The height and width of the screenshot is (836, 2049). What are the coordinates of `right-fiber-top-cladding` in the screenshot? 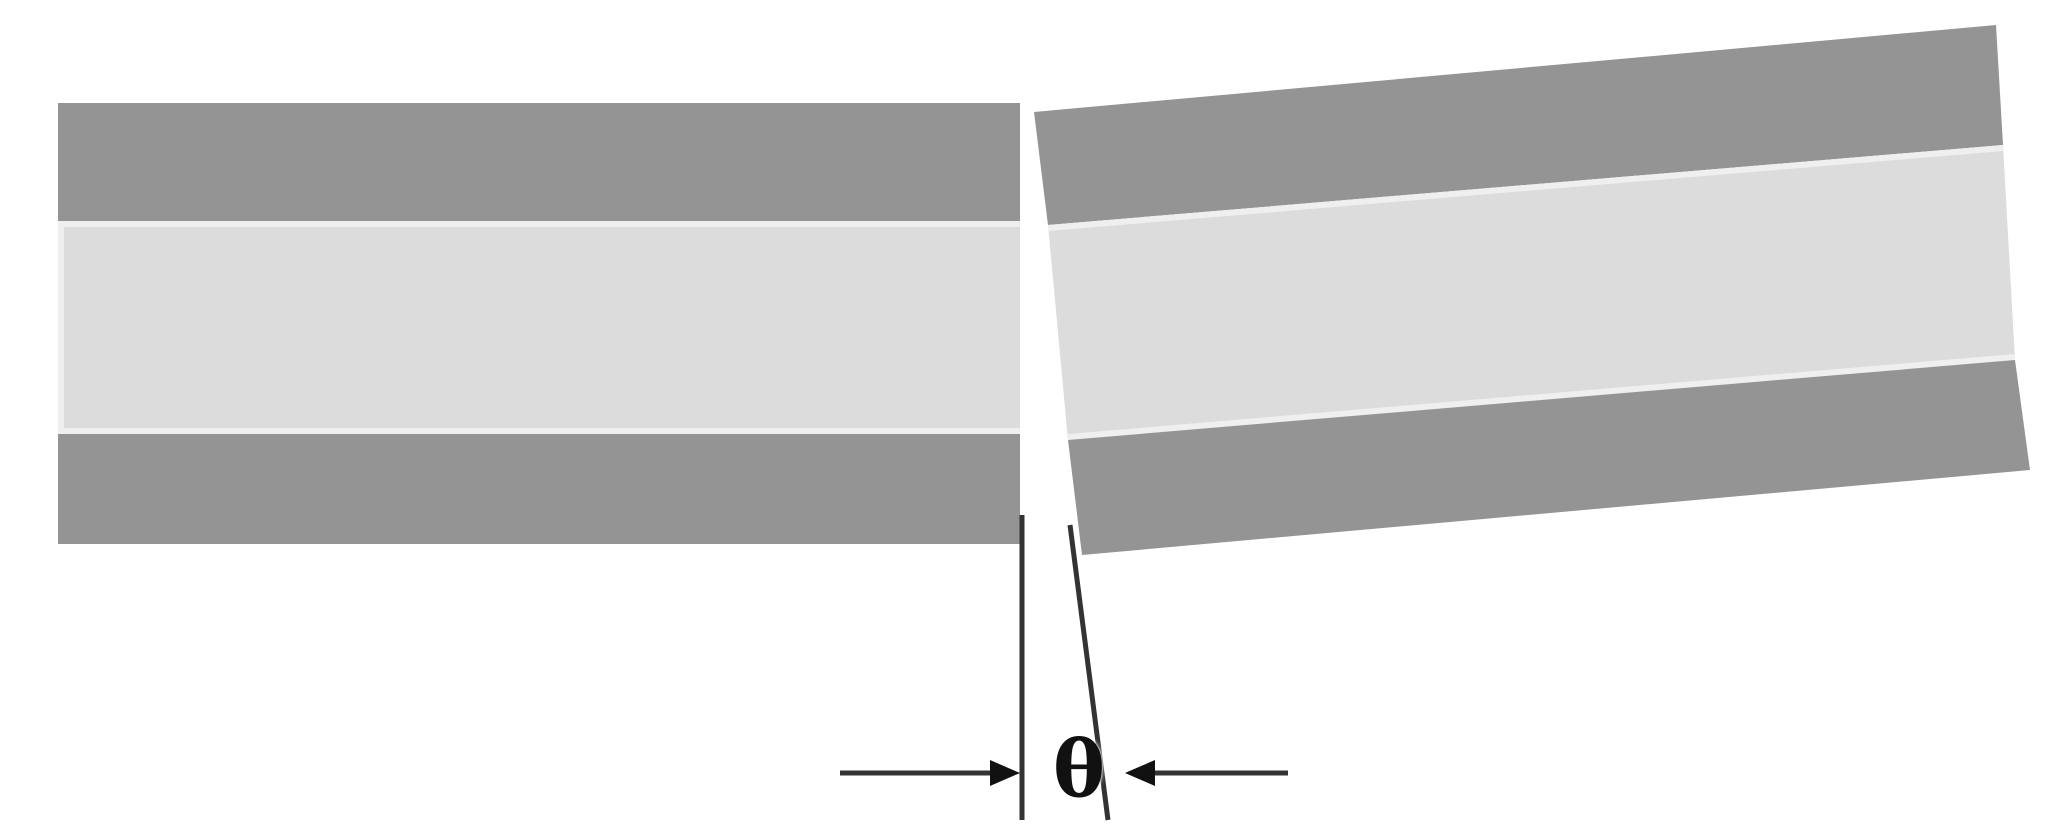 It's located at (1518, 125).